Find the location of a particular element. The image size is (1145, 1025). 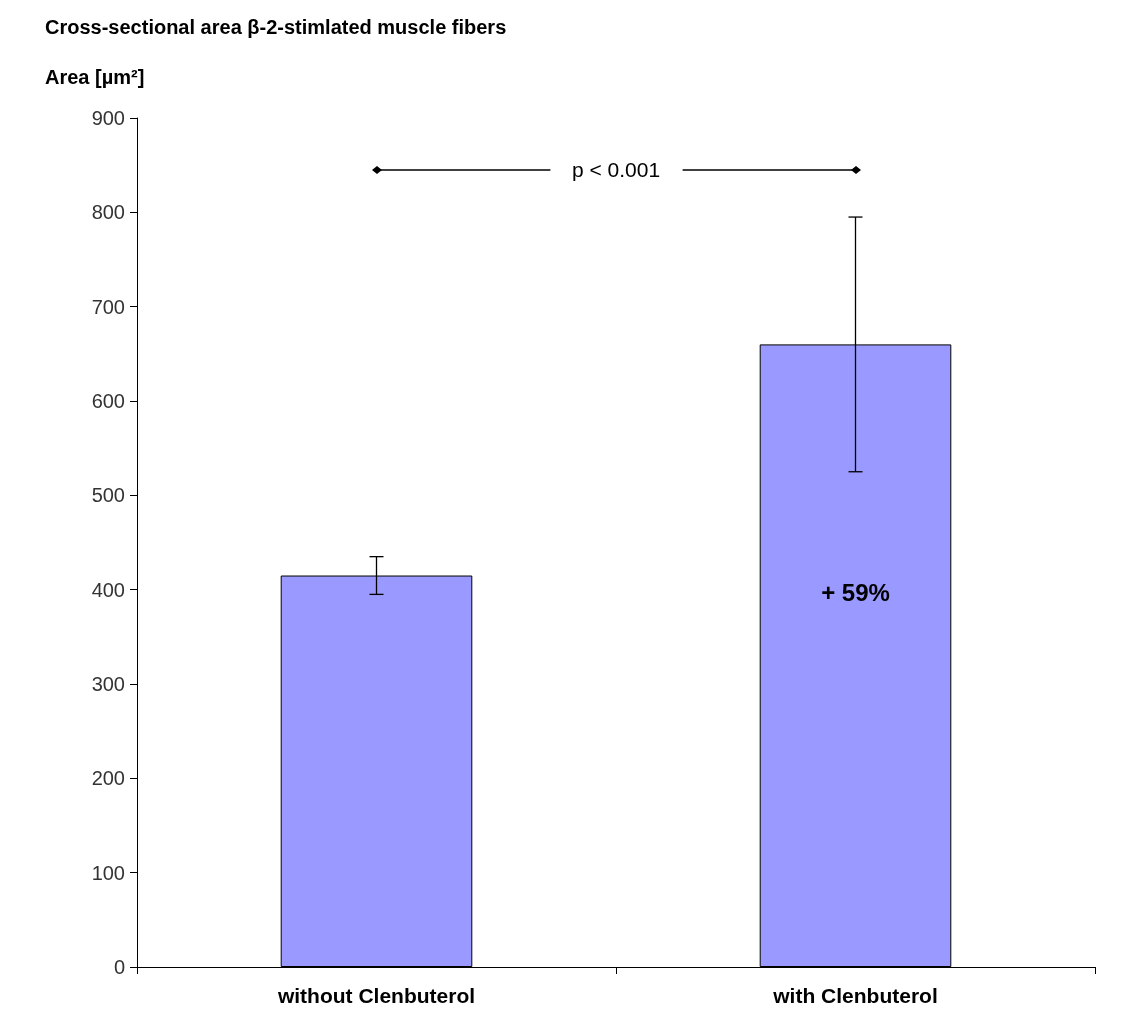

annotation: + 59% is located at coordinates (855, 593).